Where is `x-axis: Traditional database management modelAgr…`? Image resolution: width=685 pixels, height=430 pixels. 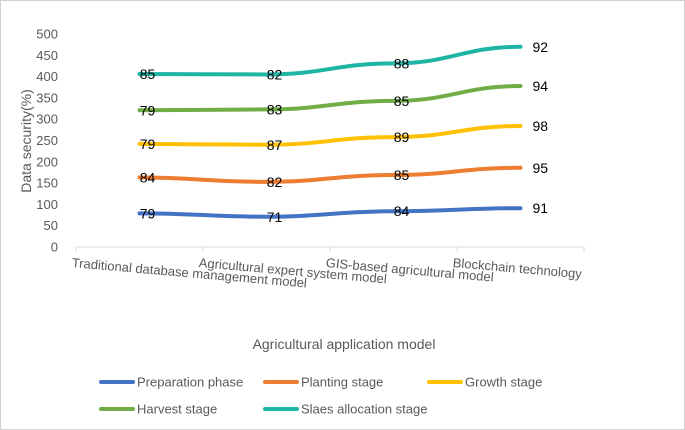
x-axis: Traditional database management modelAgr… is located at coordinates (328, 268).